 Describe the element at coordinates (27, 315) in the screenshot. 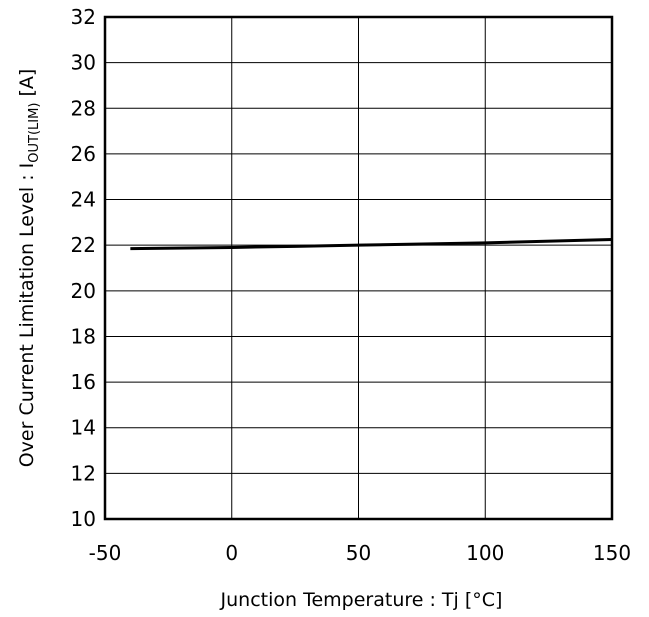

I see `y-axis-title-prefix: Over Current Limitation Level : I` at that location.